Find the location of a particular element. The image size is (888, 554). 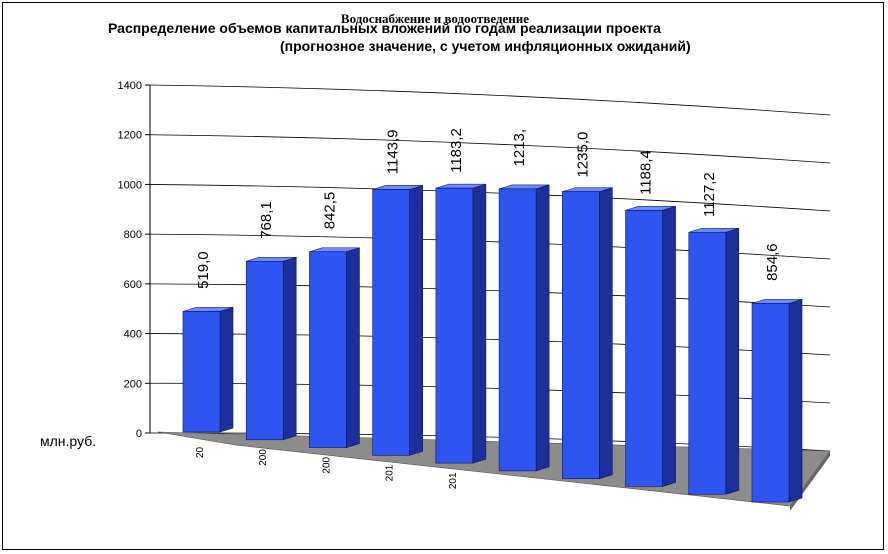

y-tick-label: 600 is located at coordinates (133, 285).